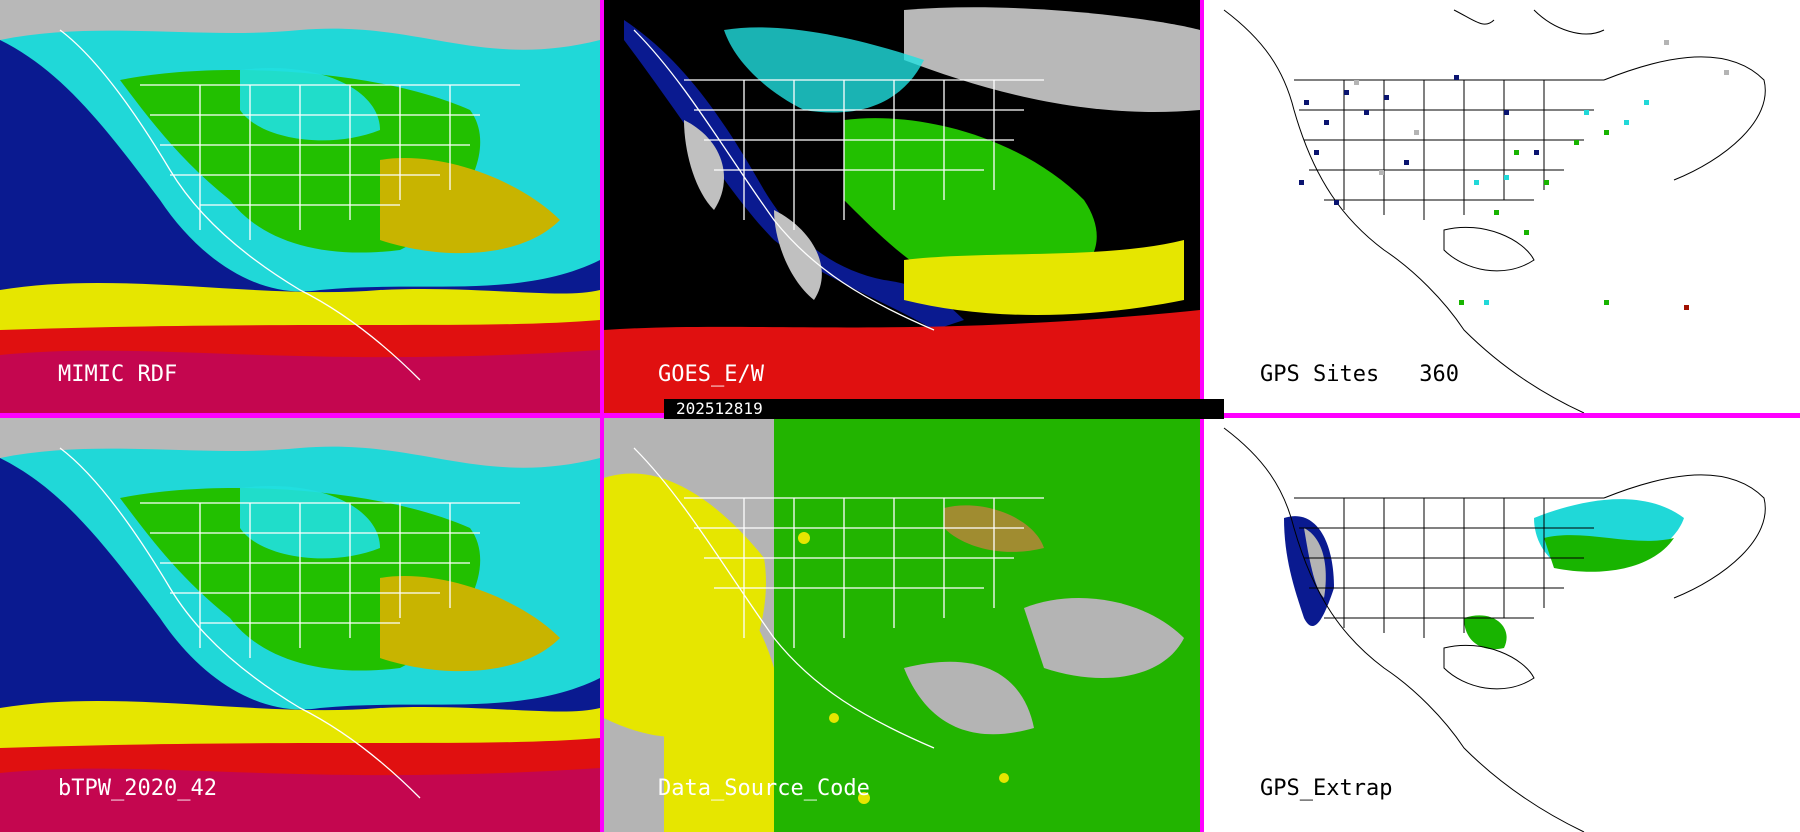  Describe the element at coordinates (118, 374) in the screenshot. I see `panel-label: MIMIC RDF` at that location.